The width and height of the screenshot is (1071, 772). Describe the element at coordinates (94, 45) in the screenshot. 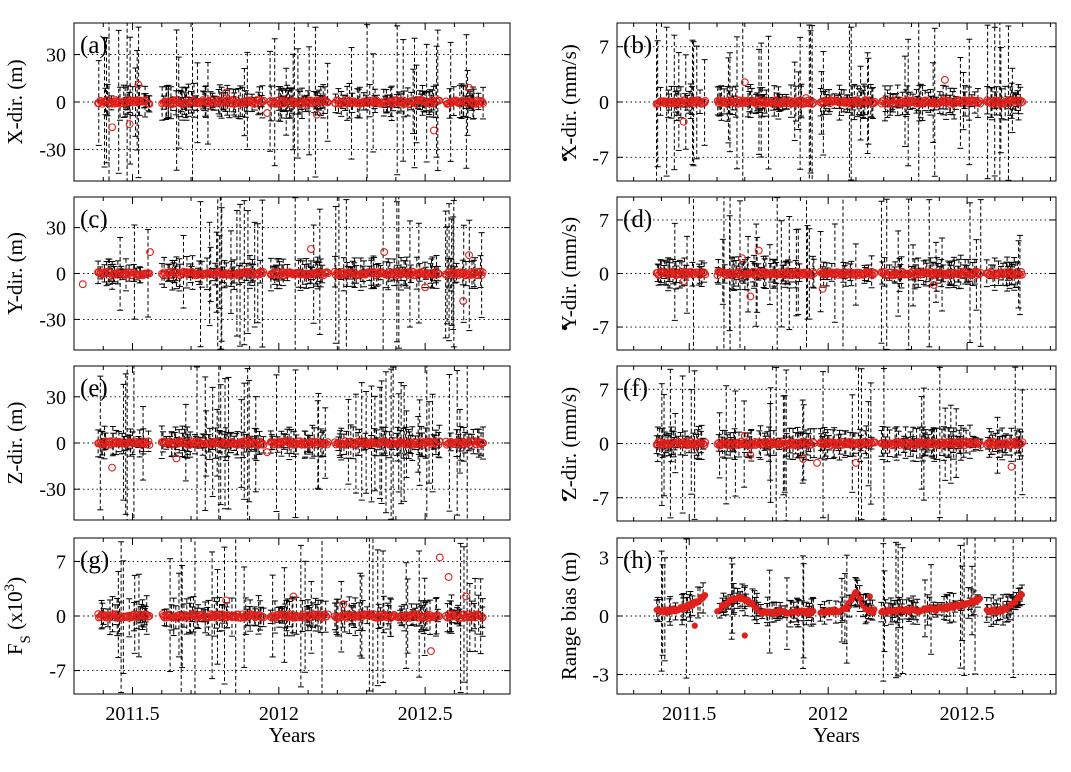

I see `panel-label: (a)` at that location.